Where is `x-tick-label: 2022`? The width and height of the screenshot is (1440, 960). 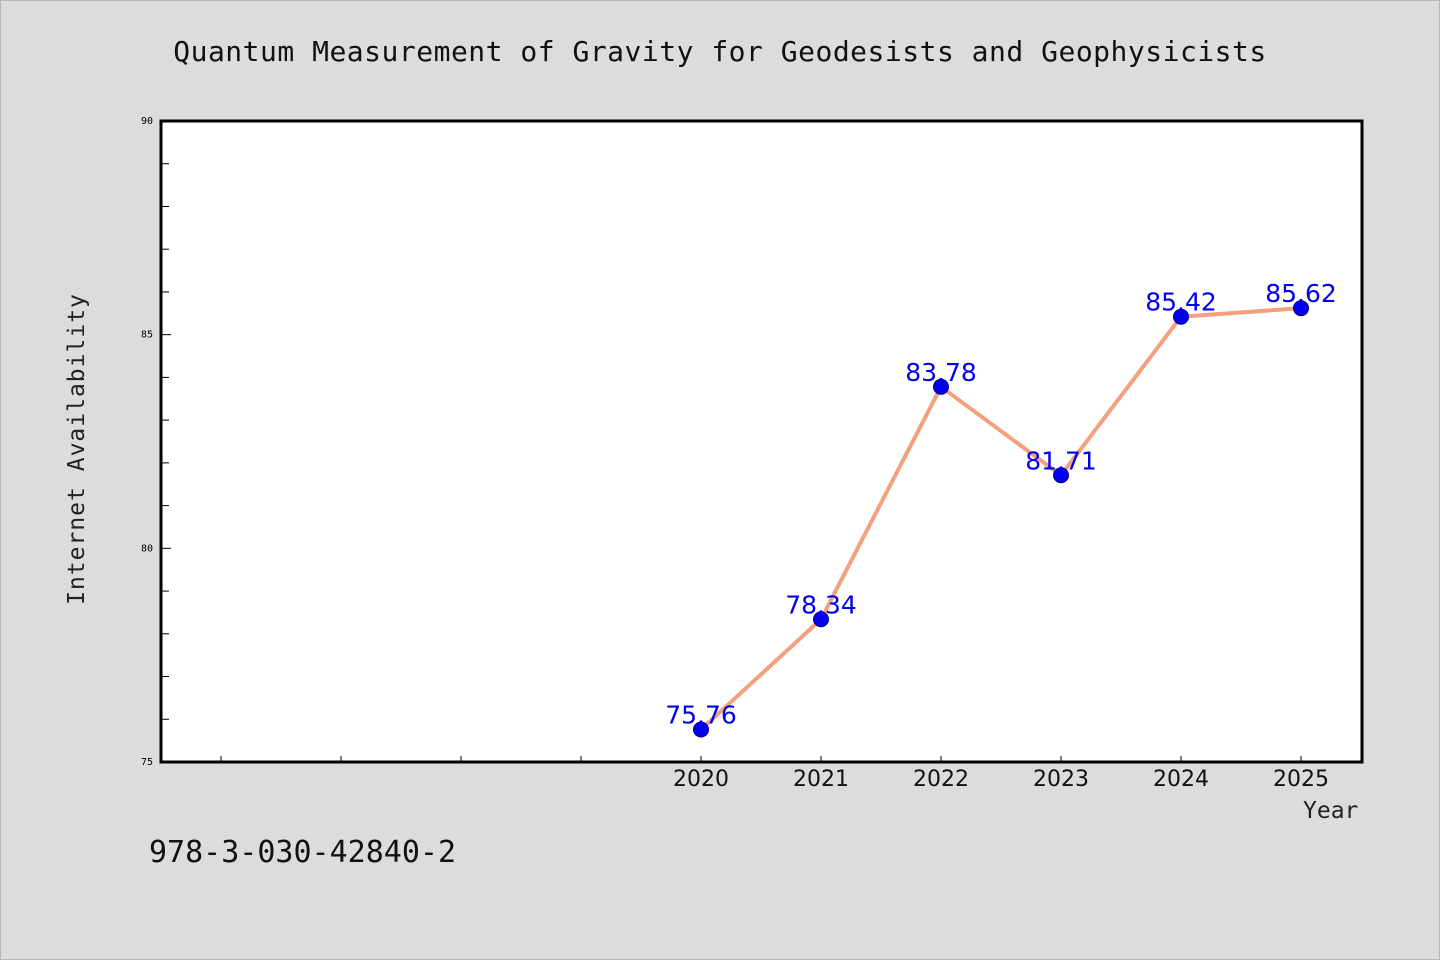
x-tick-label: 2022 is located at coordinates (941, 779).